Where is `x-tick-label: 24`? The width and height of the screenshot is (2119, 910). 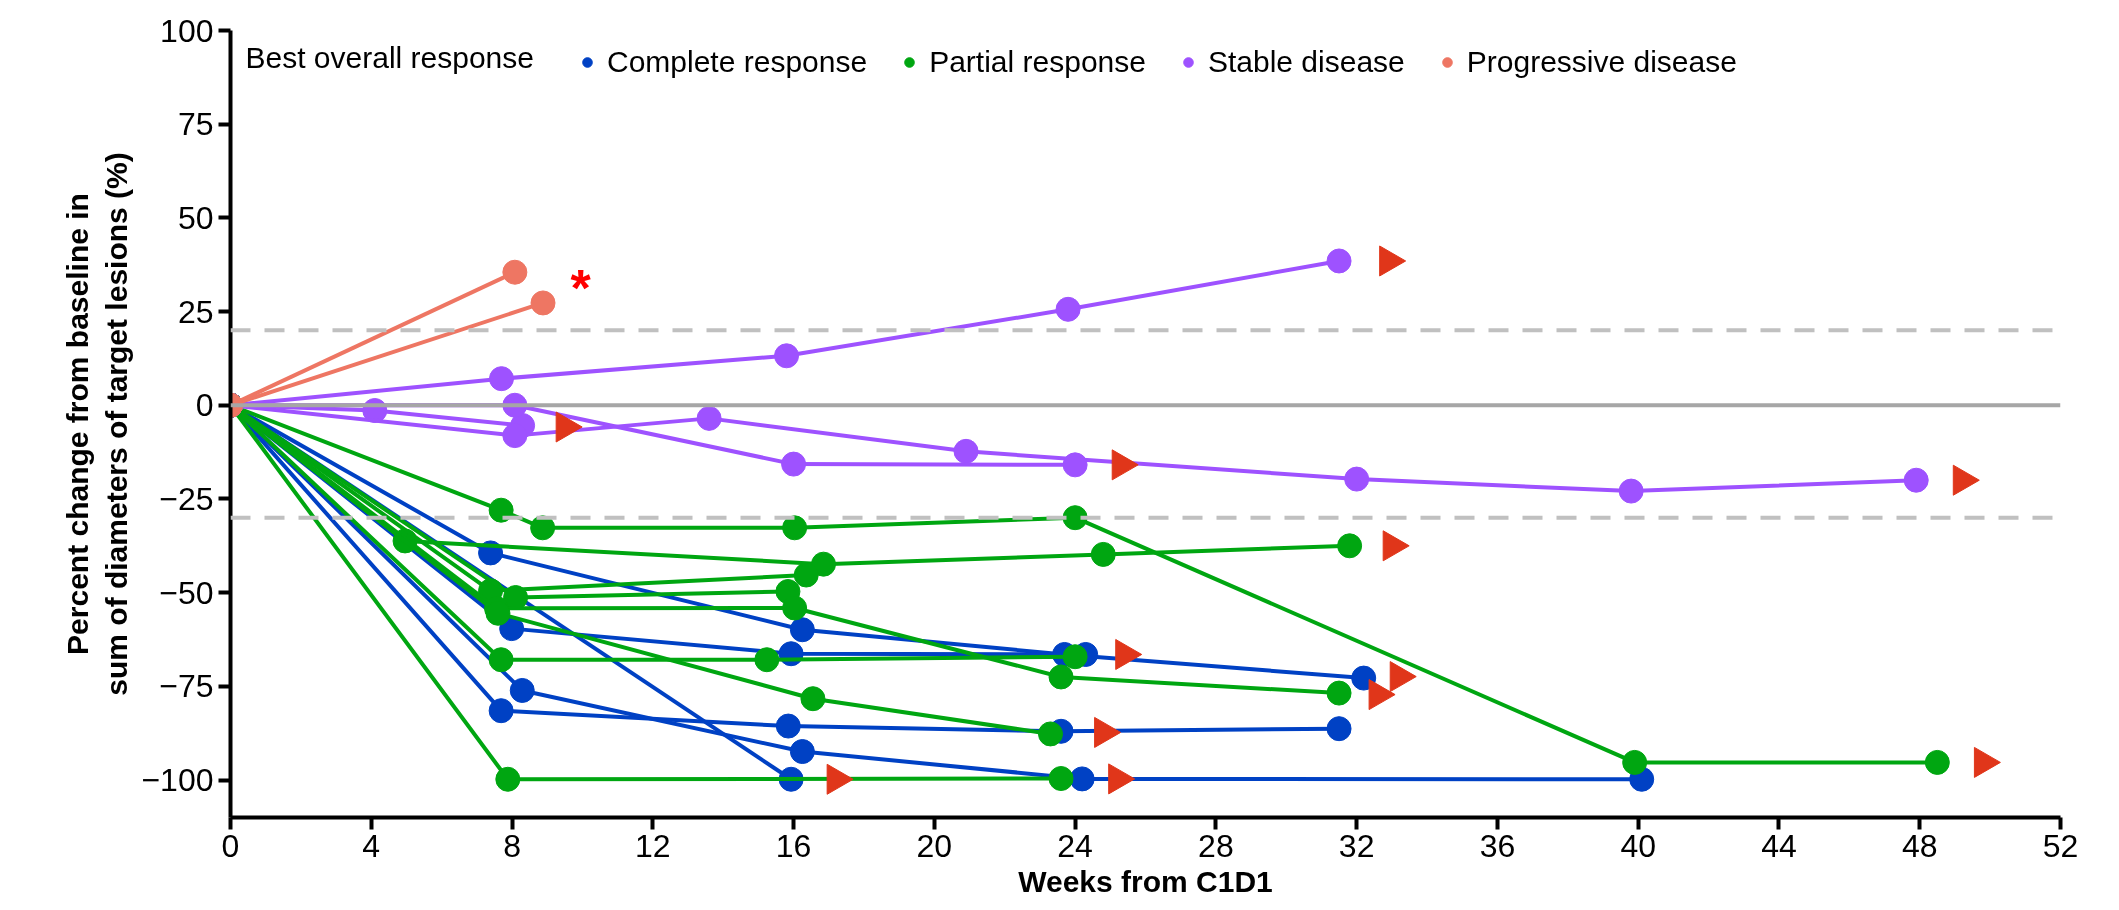
x-tick-label: 24 is located at coordinates (1075, 845).